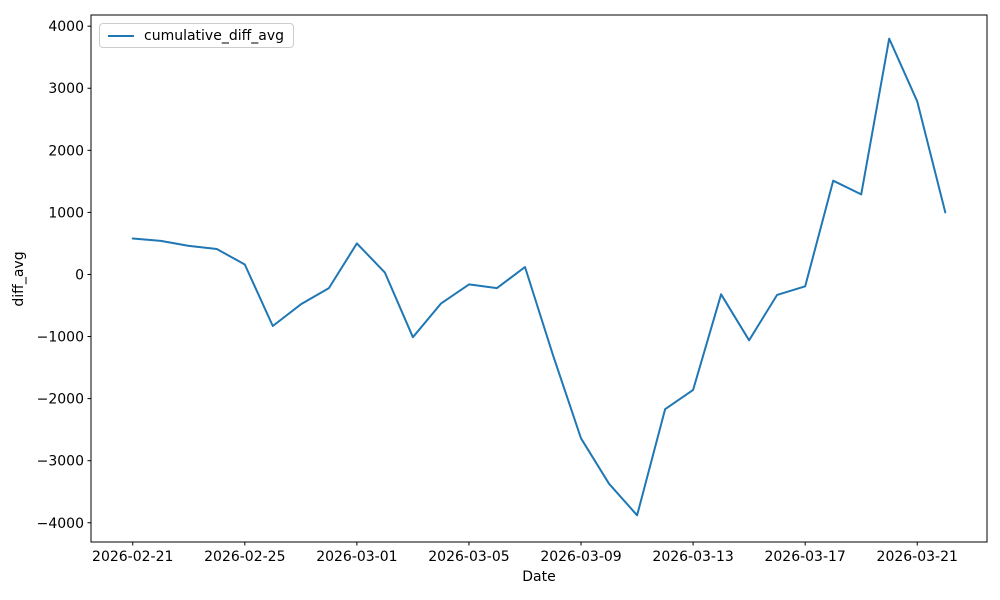 This screenshot has height=600, width=1000. What do you see at coordinates (66, 89) in the screenshot?
I see `y-axis-tick-label: 3000` at bounding box center [66, 89].